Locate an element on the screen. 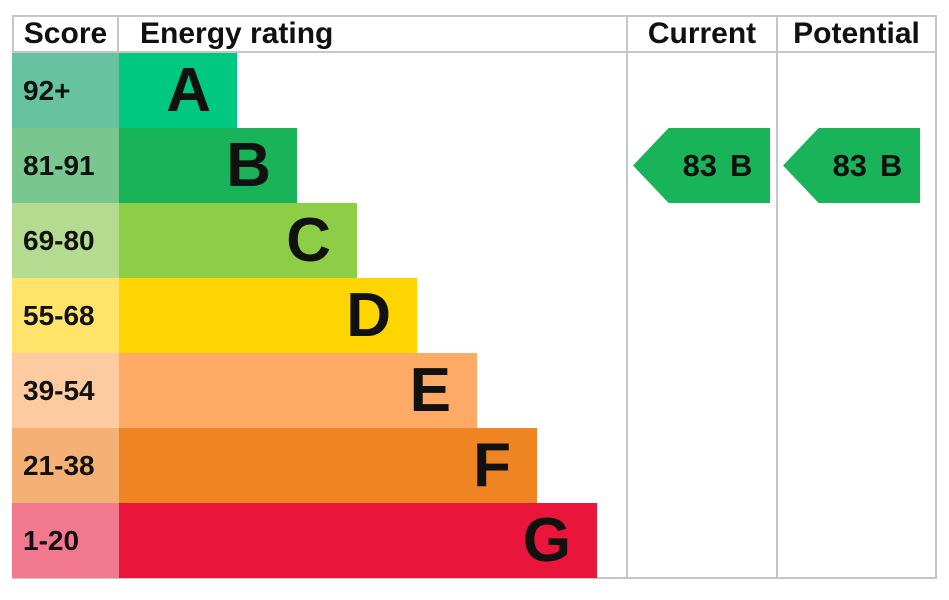  energy-rating-column-header: Energy rating is located at coordinates (237, 33).